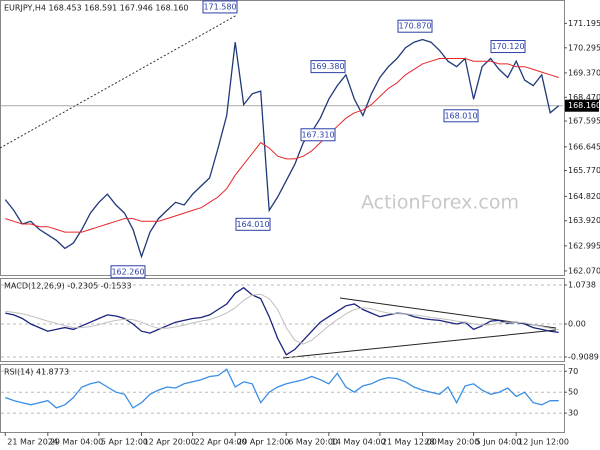 This screenshot has width=600, height=450. Describe the element at coordinates (584, 270) in the screenshot. I see `y-tick-label: 162.070` at that location.